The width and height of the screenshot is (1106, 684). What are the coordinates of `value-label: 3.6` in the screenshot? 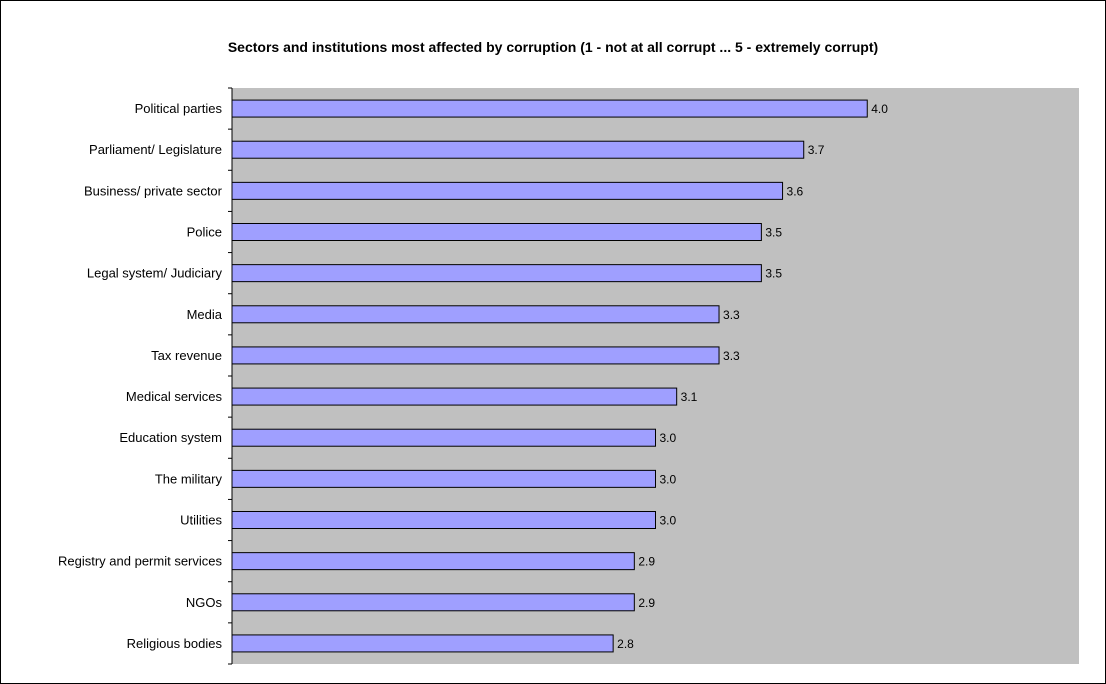 It's located at (795, 191).